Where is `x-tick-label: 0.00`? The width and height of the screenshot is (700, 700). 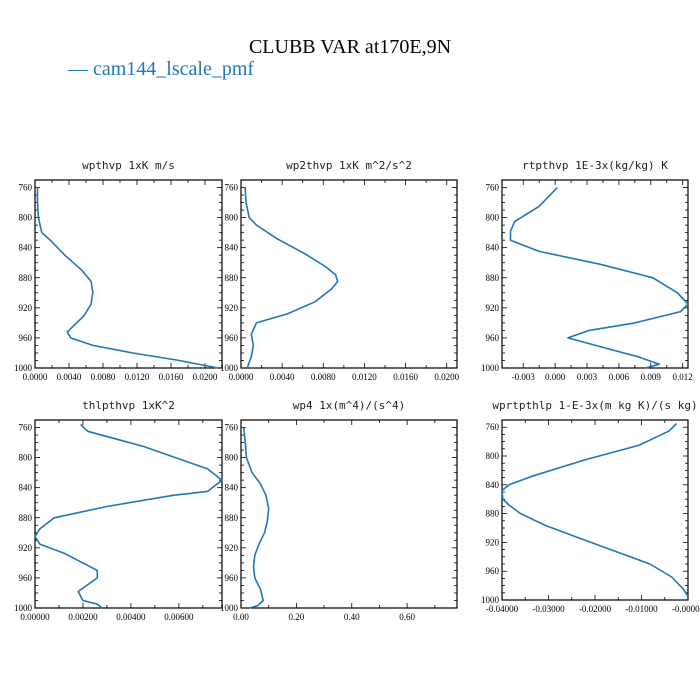 x-tick-label: 0.00 is located at coordinates (241, 617).